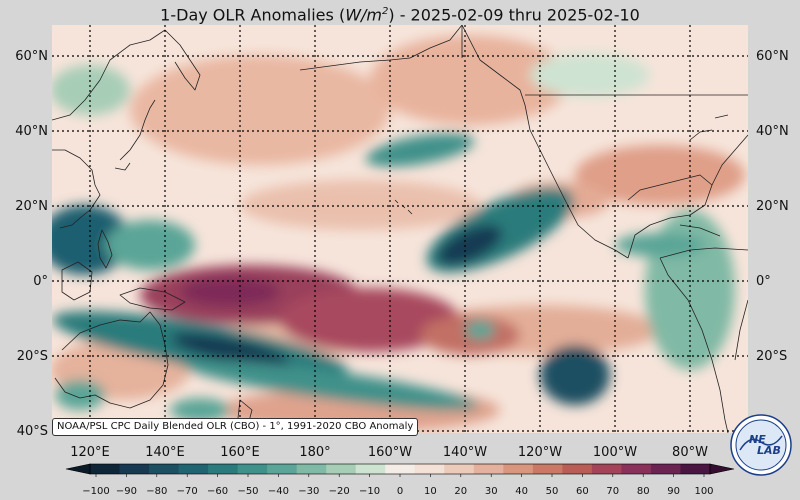  I want to click on lon-label-160w: 160°W, so click(390, 452).